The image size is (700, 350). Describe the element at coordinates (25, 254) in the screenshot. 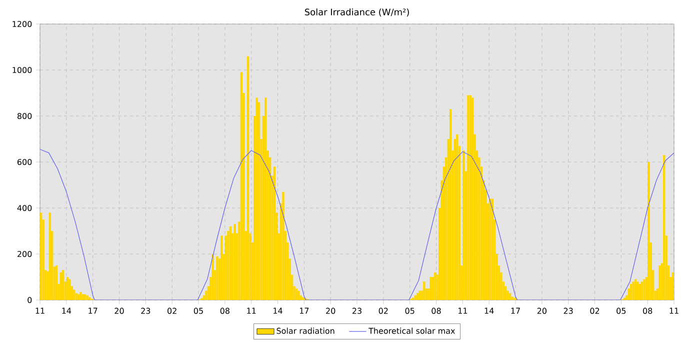

I see `y-tick-label: 200` at that location.